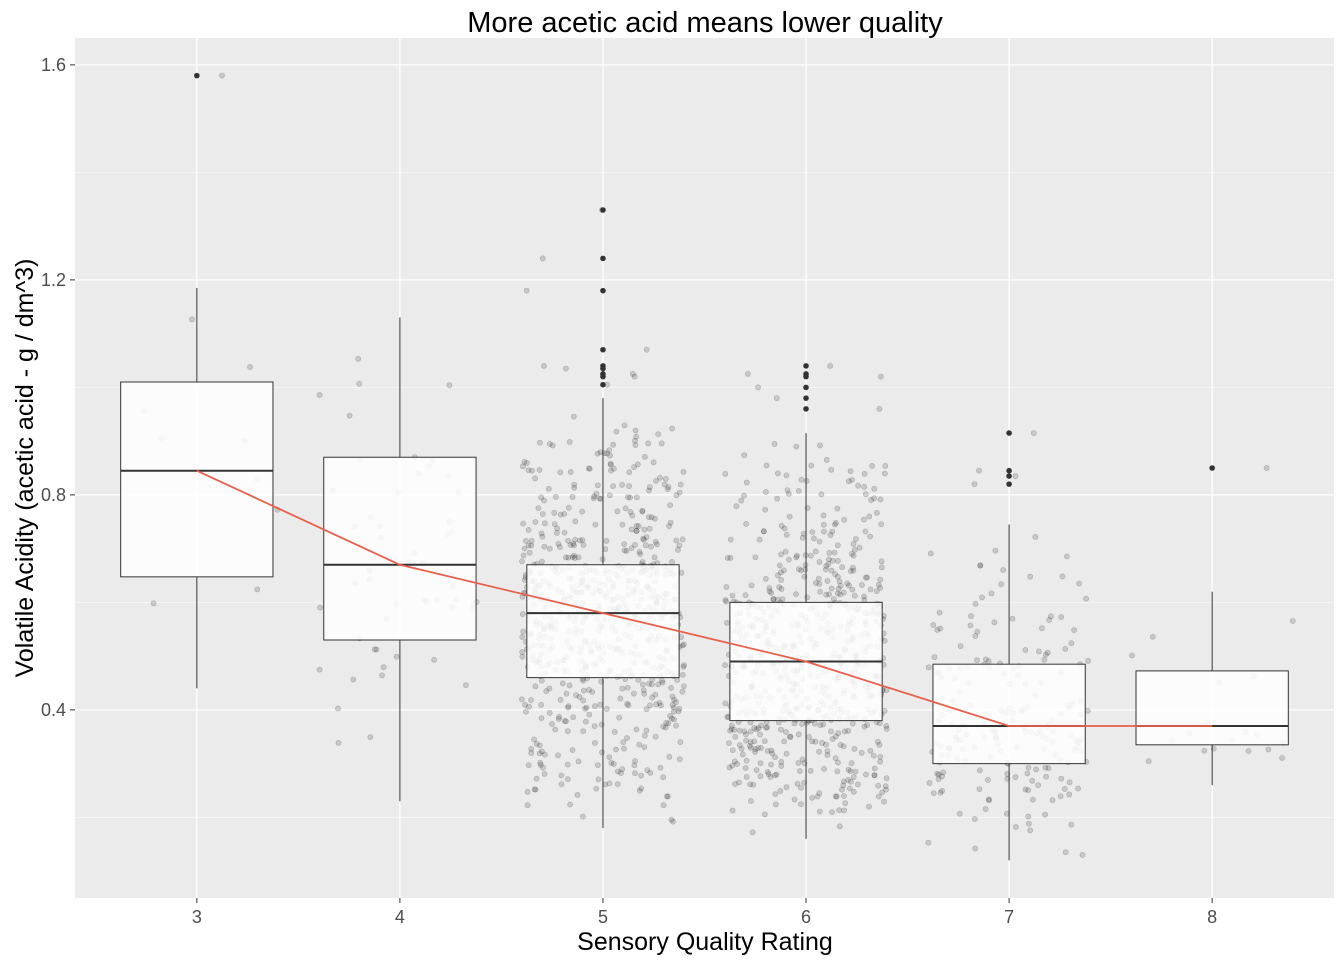  Describe the element at coordinates (603, 349) in the screenshot. I see `outlier-point` at that location.